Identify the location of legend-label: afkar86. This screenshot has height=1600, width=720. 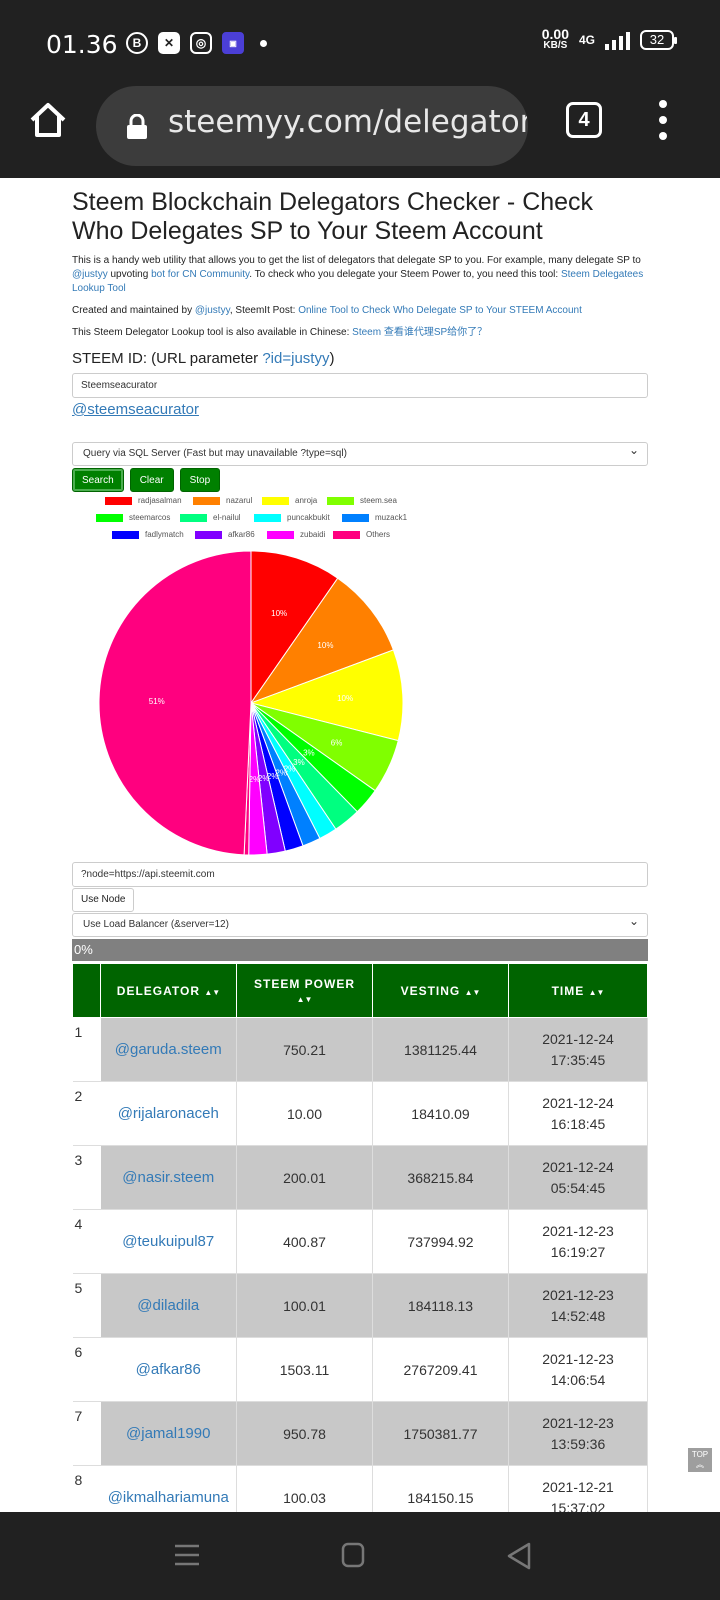
(241, 534).